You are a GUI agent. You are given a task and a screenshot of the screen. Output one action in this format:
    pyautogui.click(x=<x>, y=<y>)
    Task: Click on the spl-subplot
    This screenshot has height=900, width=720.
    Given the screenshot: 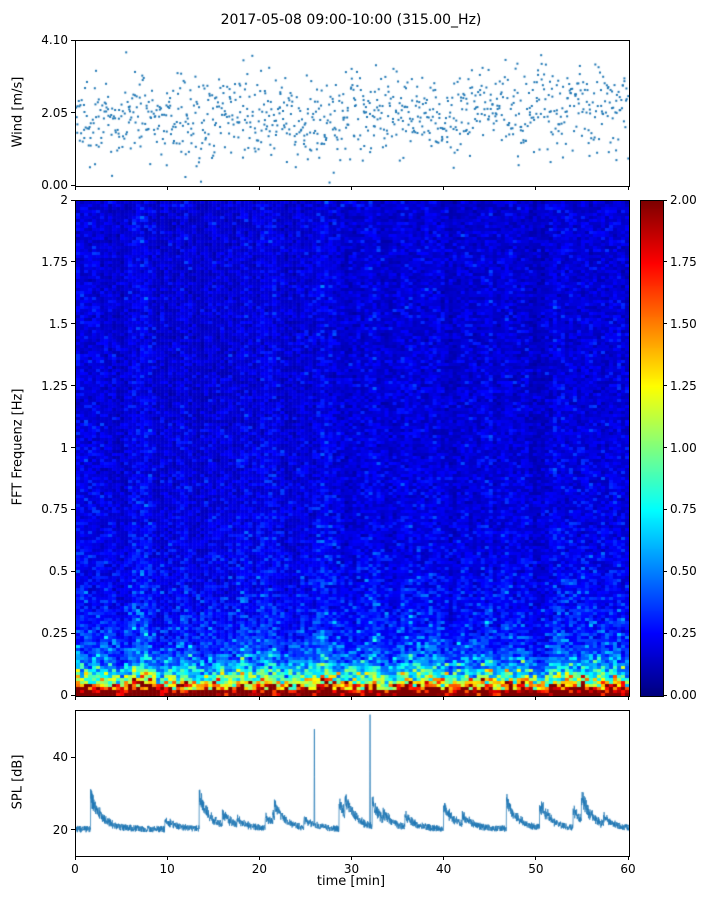 What is the action you would take?
    pyautogui.click(x=352, y=783)
    